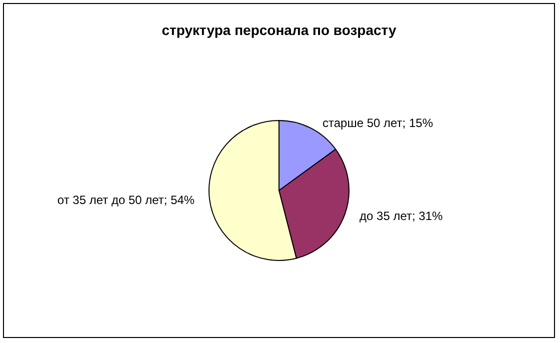  What do you see at coordinates (126, 200) in the screenshot?
I see `slice-label: от 35 лет до 50 лет; 54%` at bounding box center [126, 200].